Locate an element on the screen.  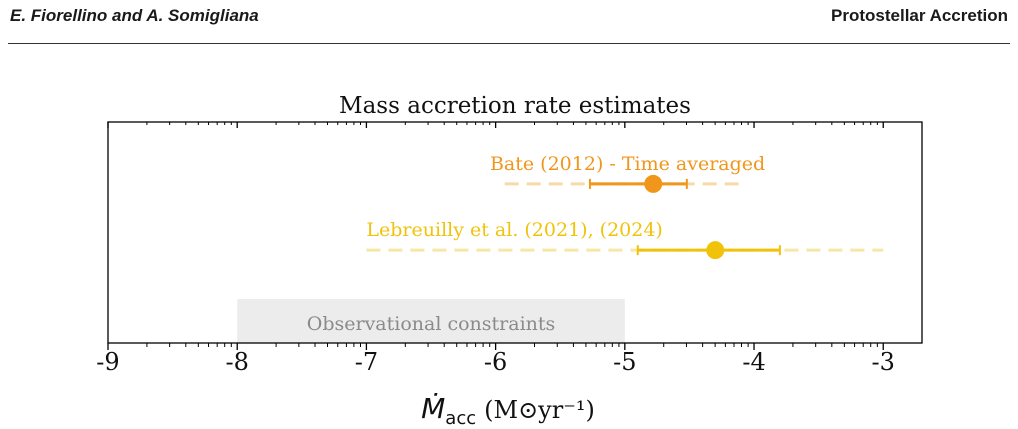
header-section-title: Protostellar Accretion is located at coordinates (919, 15).